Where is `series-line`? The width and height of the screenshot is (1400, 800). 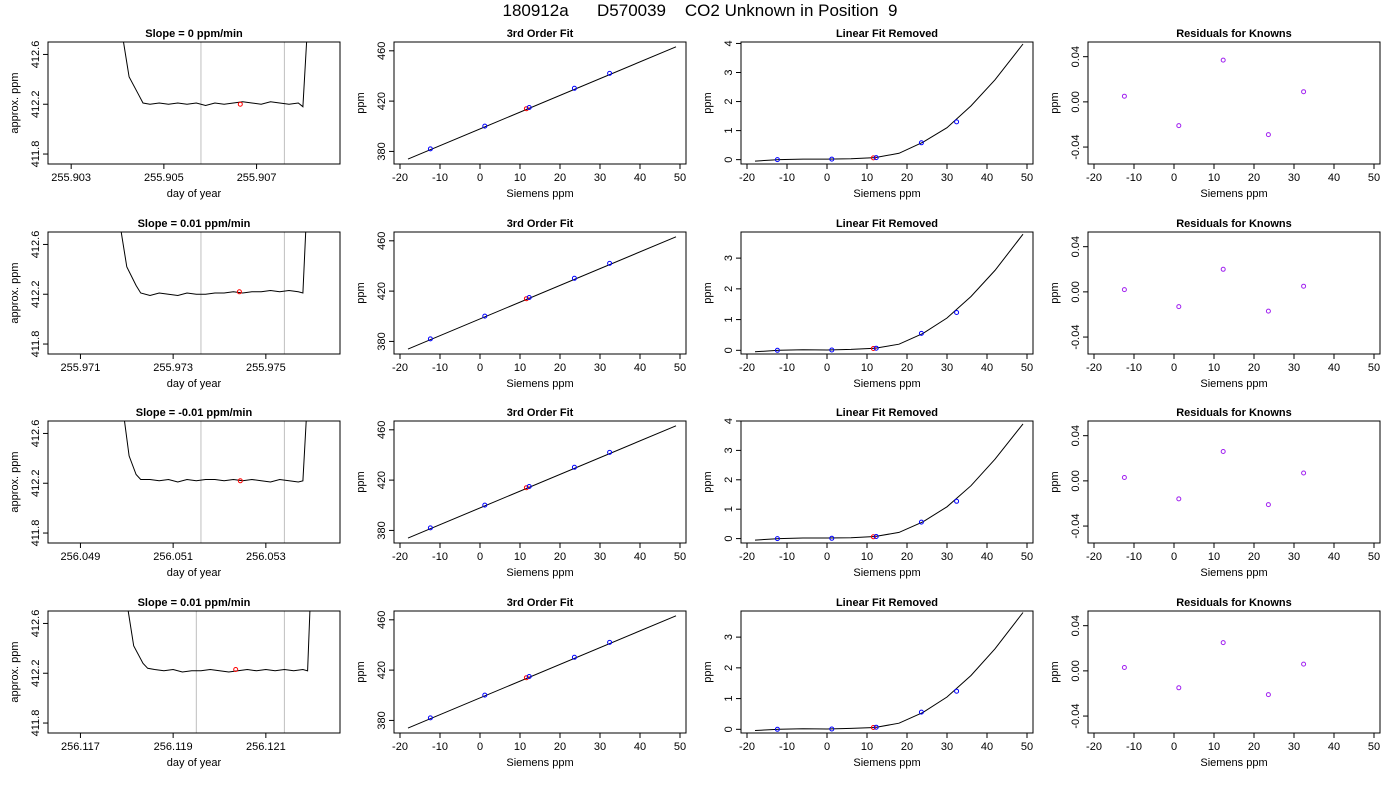
series-line is located at coordinates (215, 452).